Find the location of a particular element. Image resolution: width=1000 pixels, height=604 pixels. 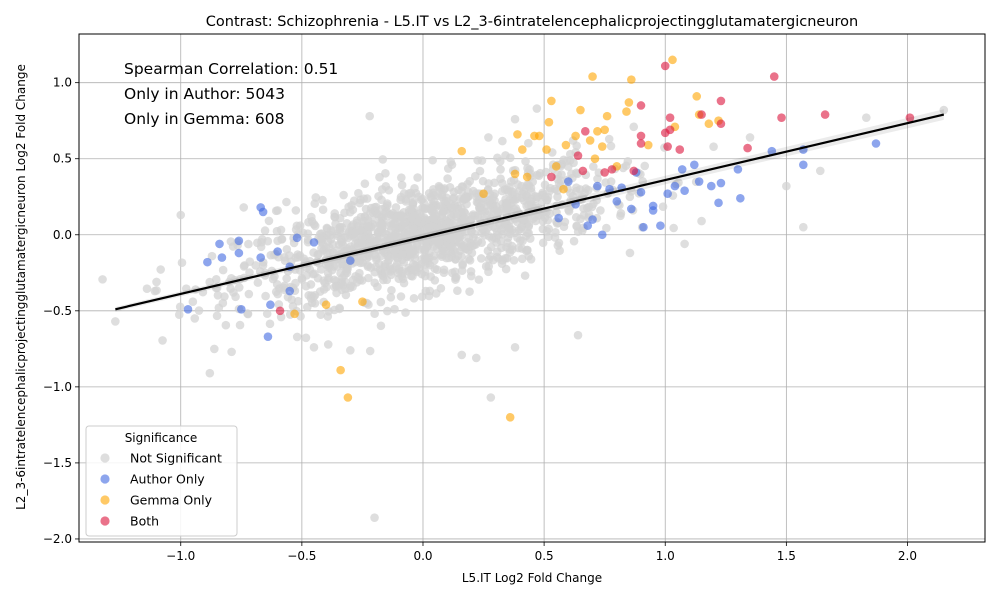

y-tick-label: 1.0 is located at coordinates (62, 83).